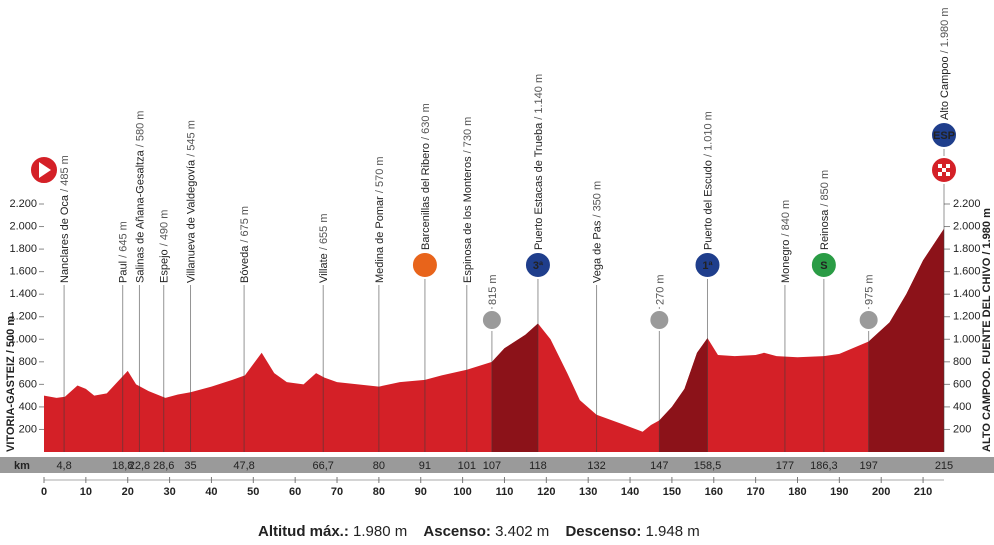 The width and height of the screenshot is (994, 545). What do you see at coordinates (122, 466) in the screenshot?
I see `waypoint-km: 18,8` at bounding box center [122, 466].